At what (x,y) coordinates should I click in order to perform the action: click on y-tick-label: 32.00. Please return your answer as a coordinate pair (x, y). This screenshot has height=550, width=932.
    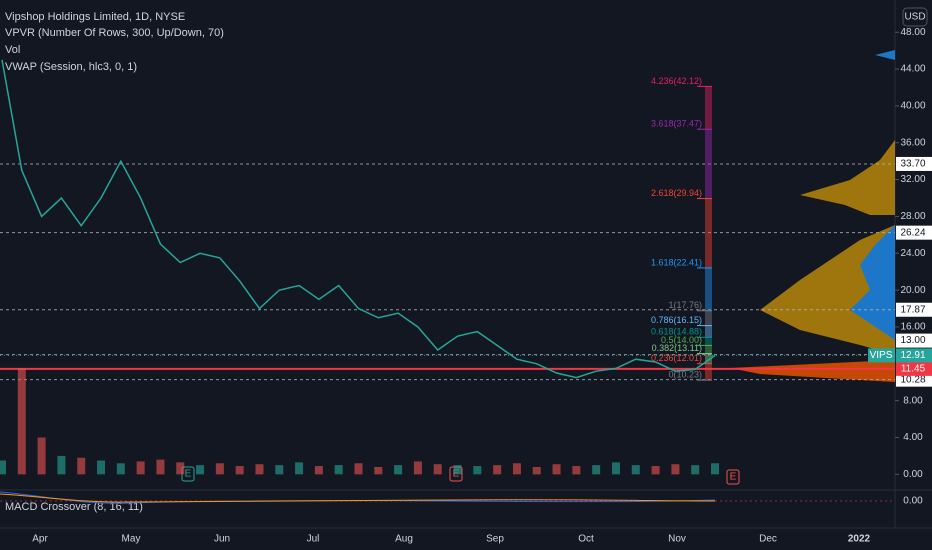
    Looking at the image, I should click on (912, 179).